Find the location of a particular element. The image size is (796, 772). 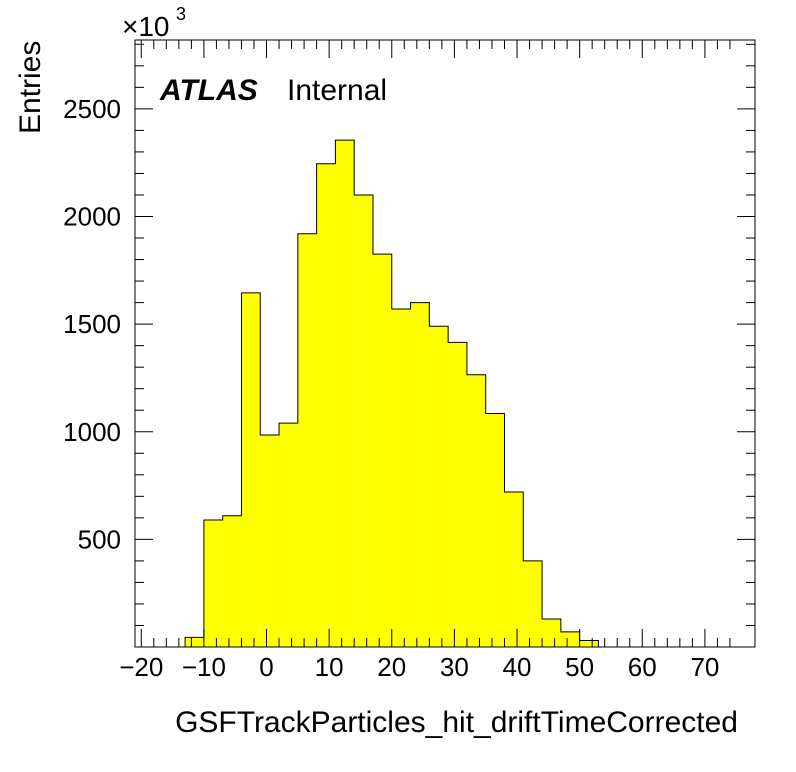

y-multiplier-exponent: 3 is located at coordinates (181, 14).